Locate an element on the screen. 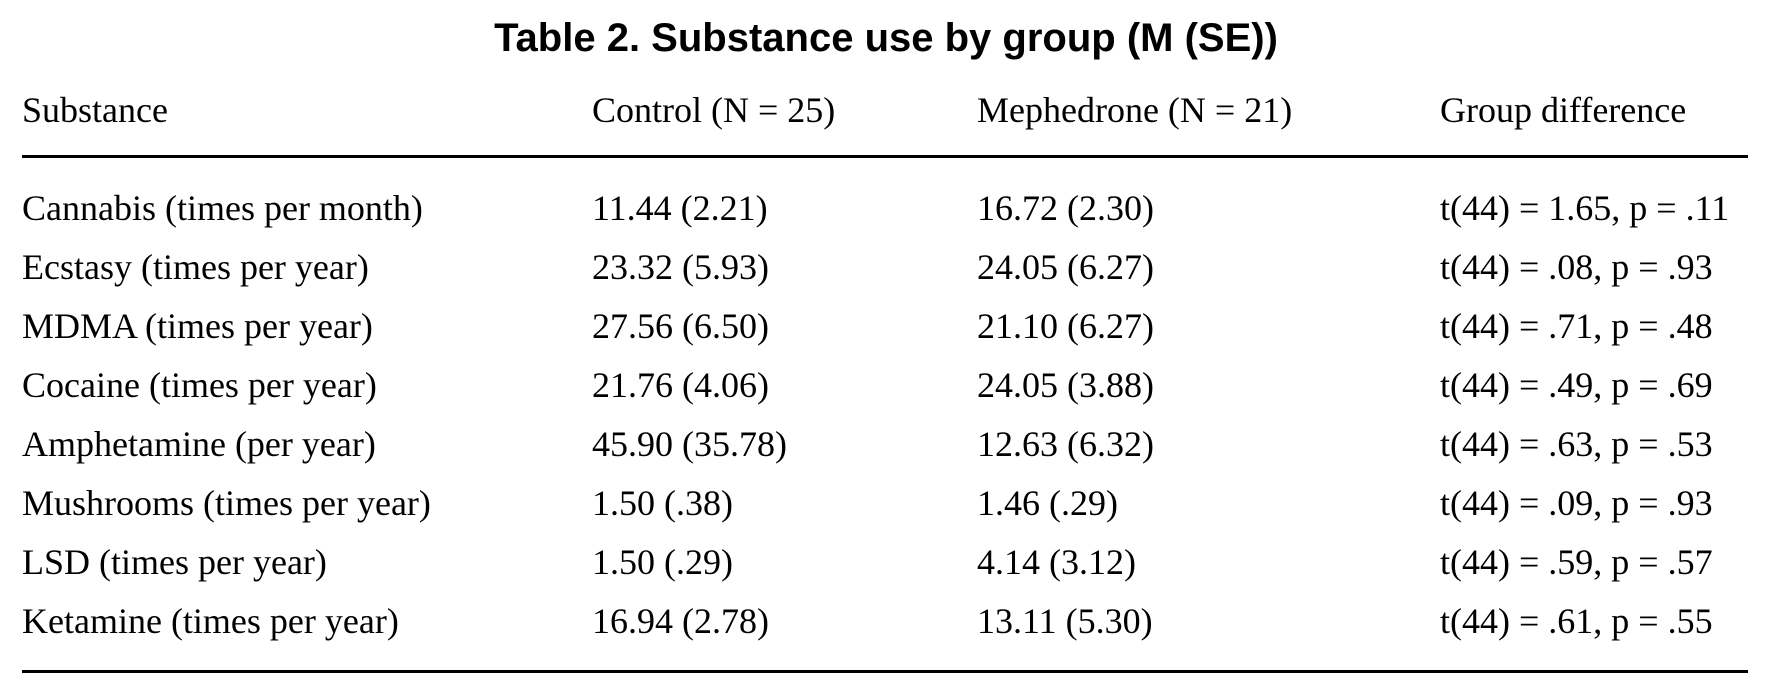 This screenshot has width=1772, height=688. row-substance: Ecstasy (times per year) is located at coordinates (195, 267).